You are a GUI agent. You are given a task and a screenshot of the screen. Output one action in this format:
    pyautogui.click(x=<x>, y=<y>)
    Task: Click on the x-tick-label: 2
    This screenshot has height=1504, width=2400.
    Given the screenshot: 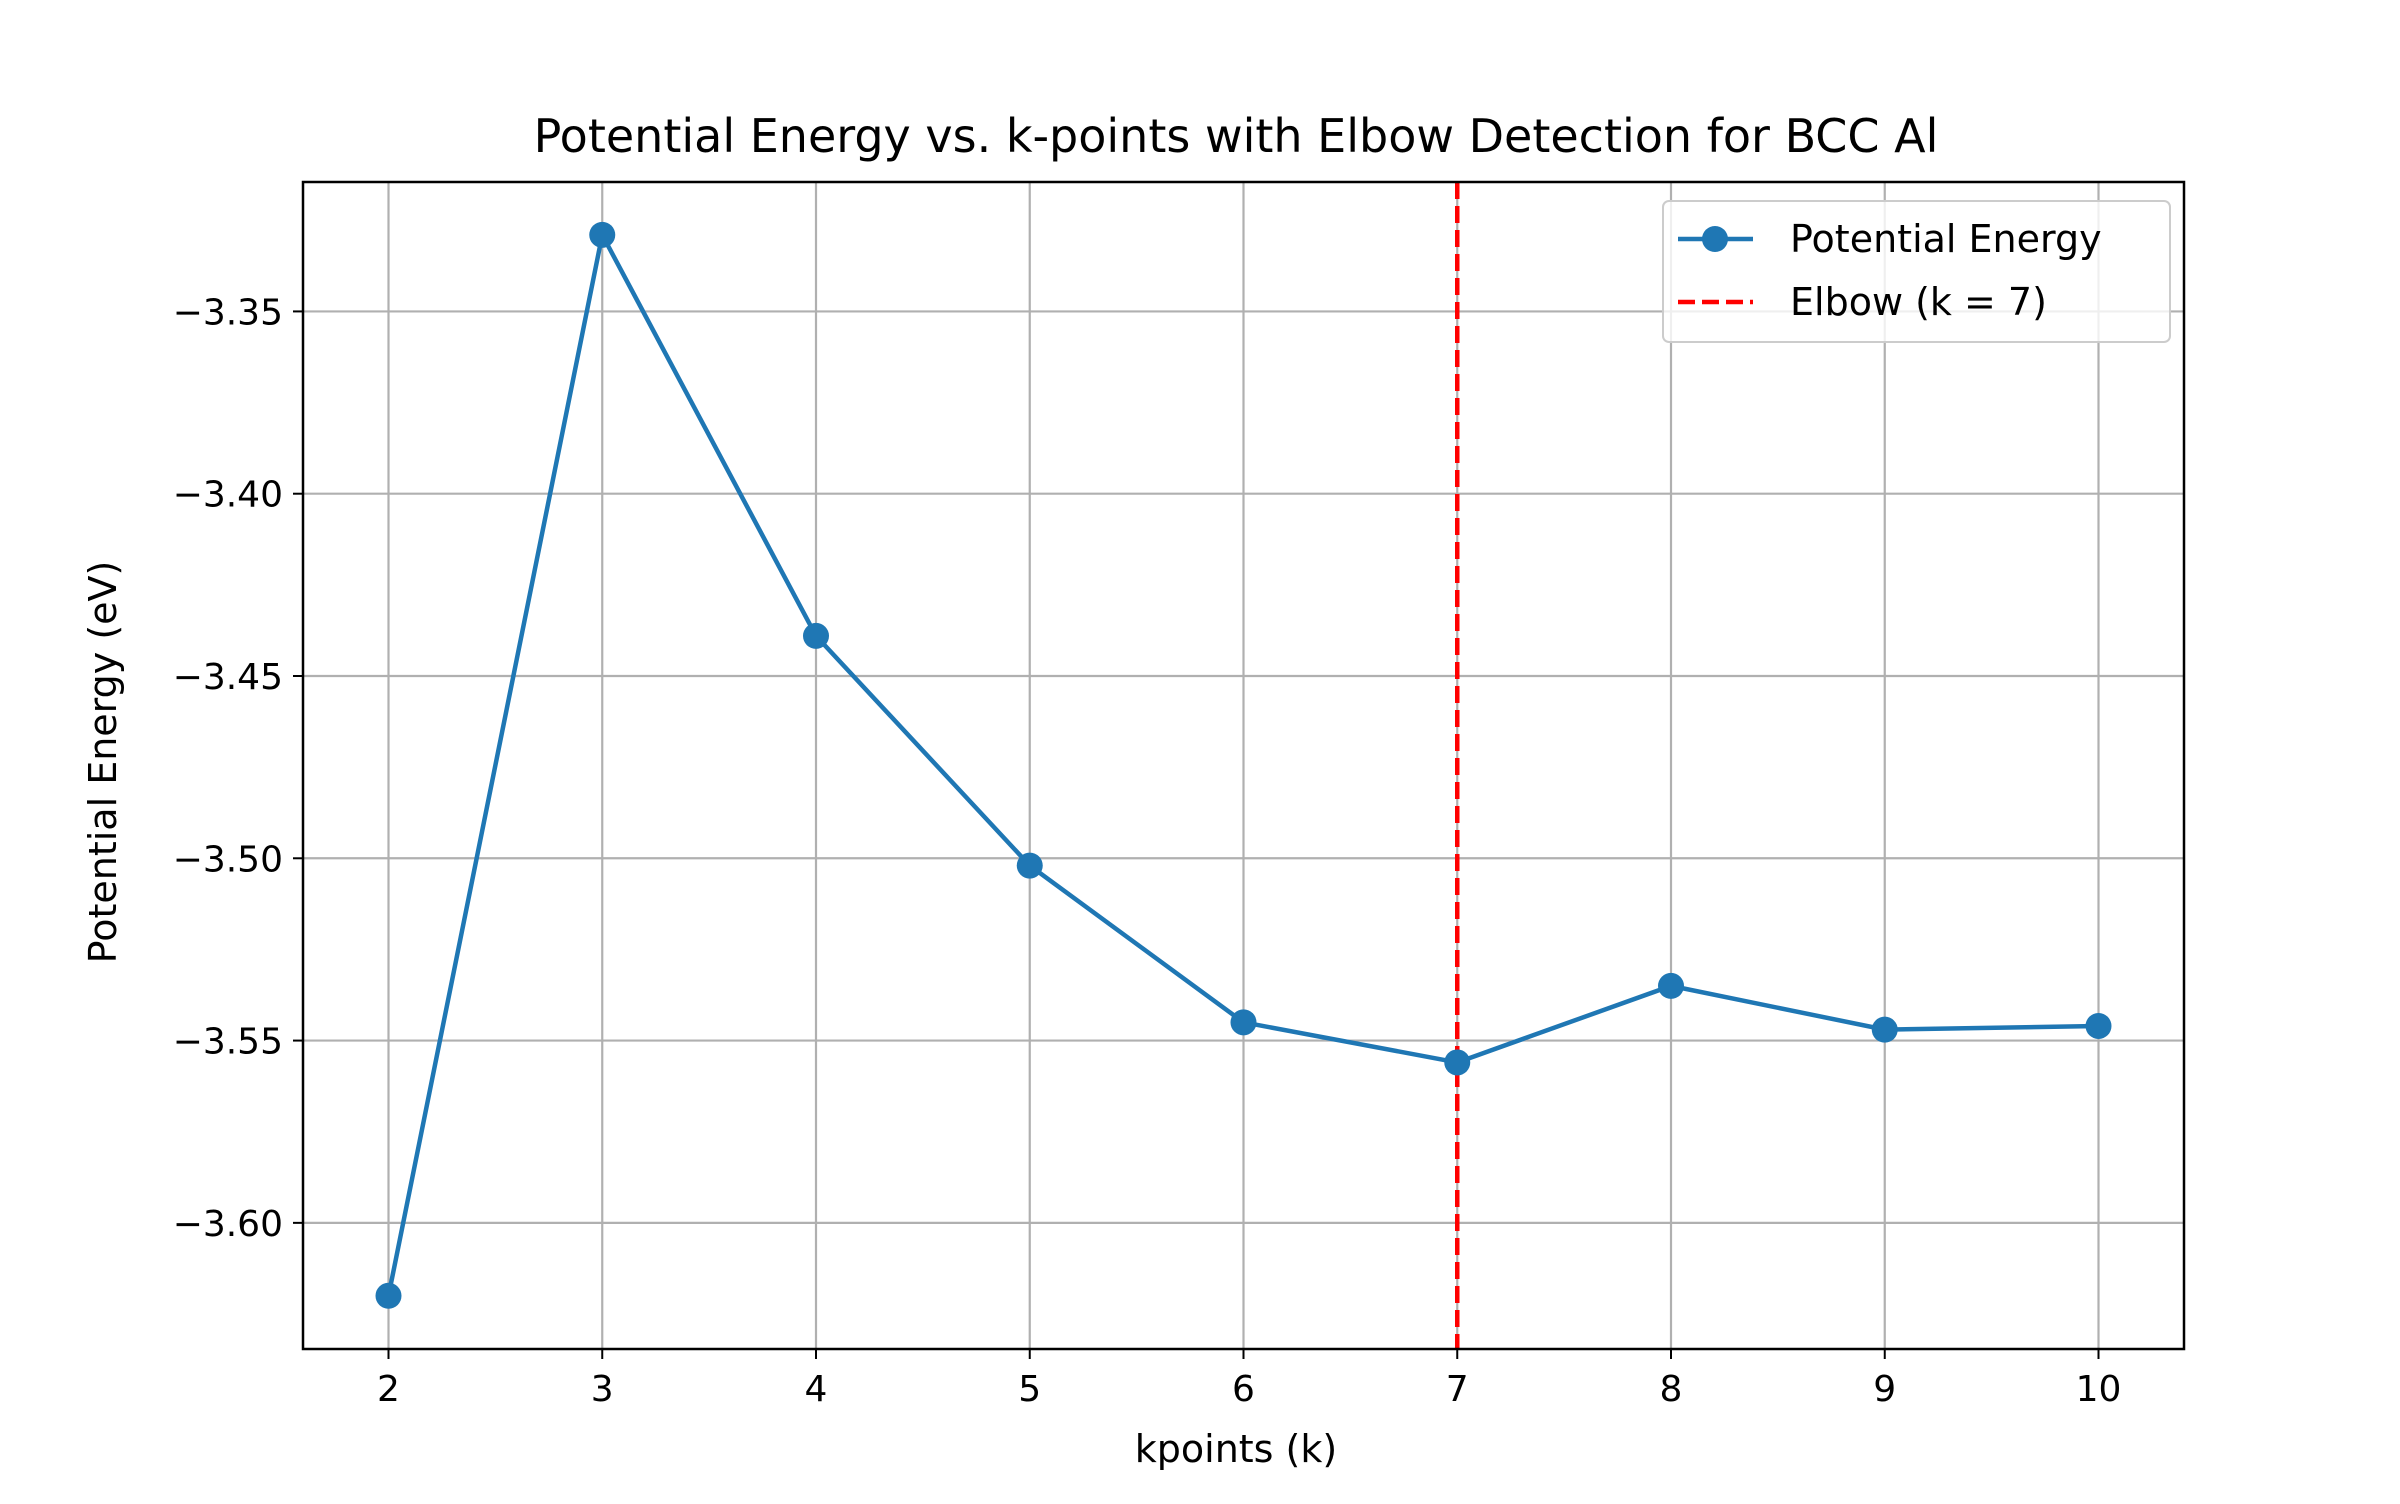 What is the action you would take?
    pyautogui.click(x=388, y=1389)
    